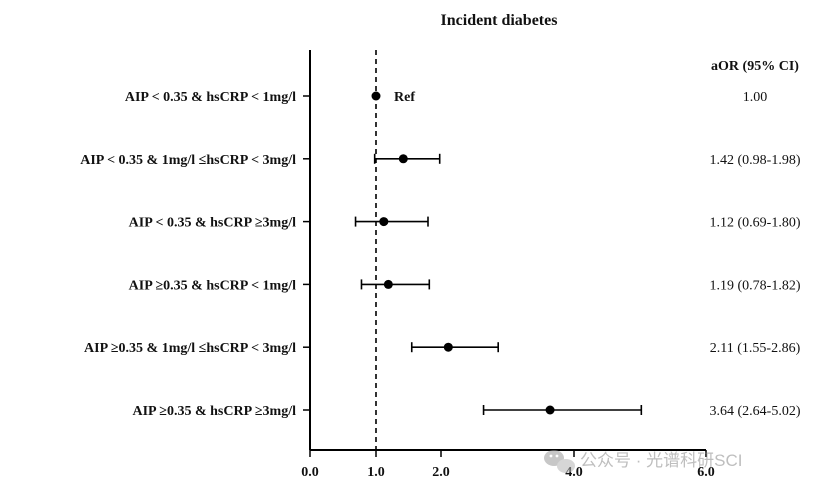 The image size is (820, 492). What do you see at coordinates (404, 97) in the screenshot?
I see `ref-label: Ref` at bounding box center [404, 97].